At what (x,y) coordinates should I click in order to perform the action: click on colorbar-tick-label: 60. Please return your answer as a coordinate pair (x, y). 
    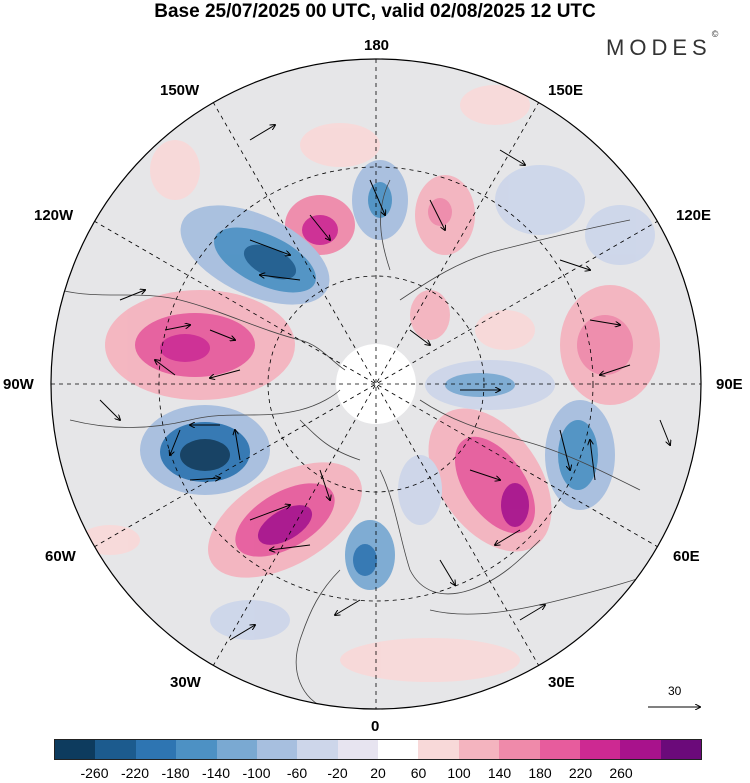
    Looking at the image, I should click on (418, 773).